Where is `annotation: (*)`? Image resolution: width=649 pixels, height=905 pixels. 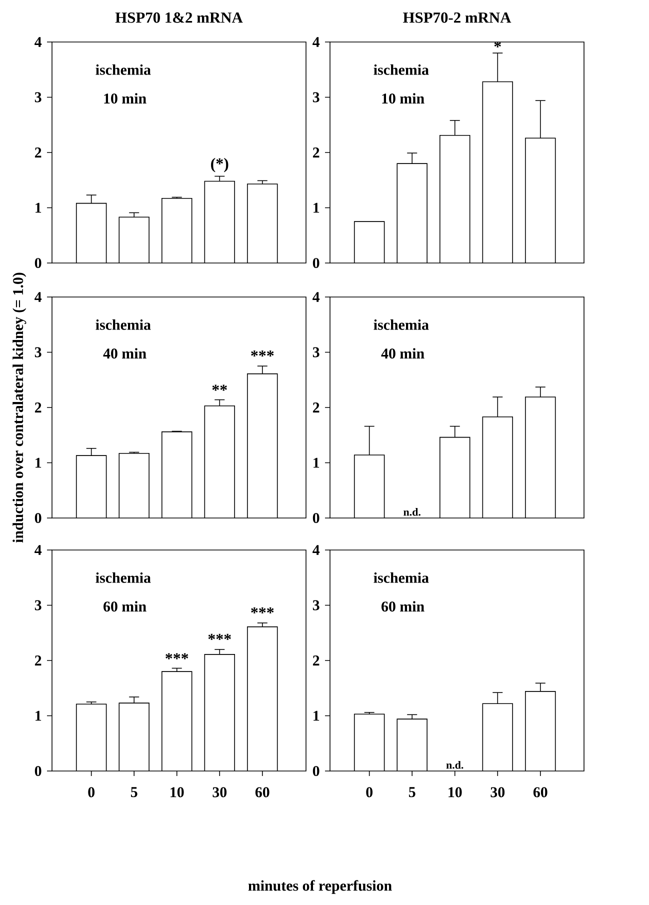 annotation: (*) is located at coordinates (219, 165).